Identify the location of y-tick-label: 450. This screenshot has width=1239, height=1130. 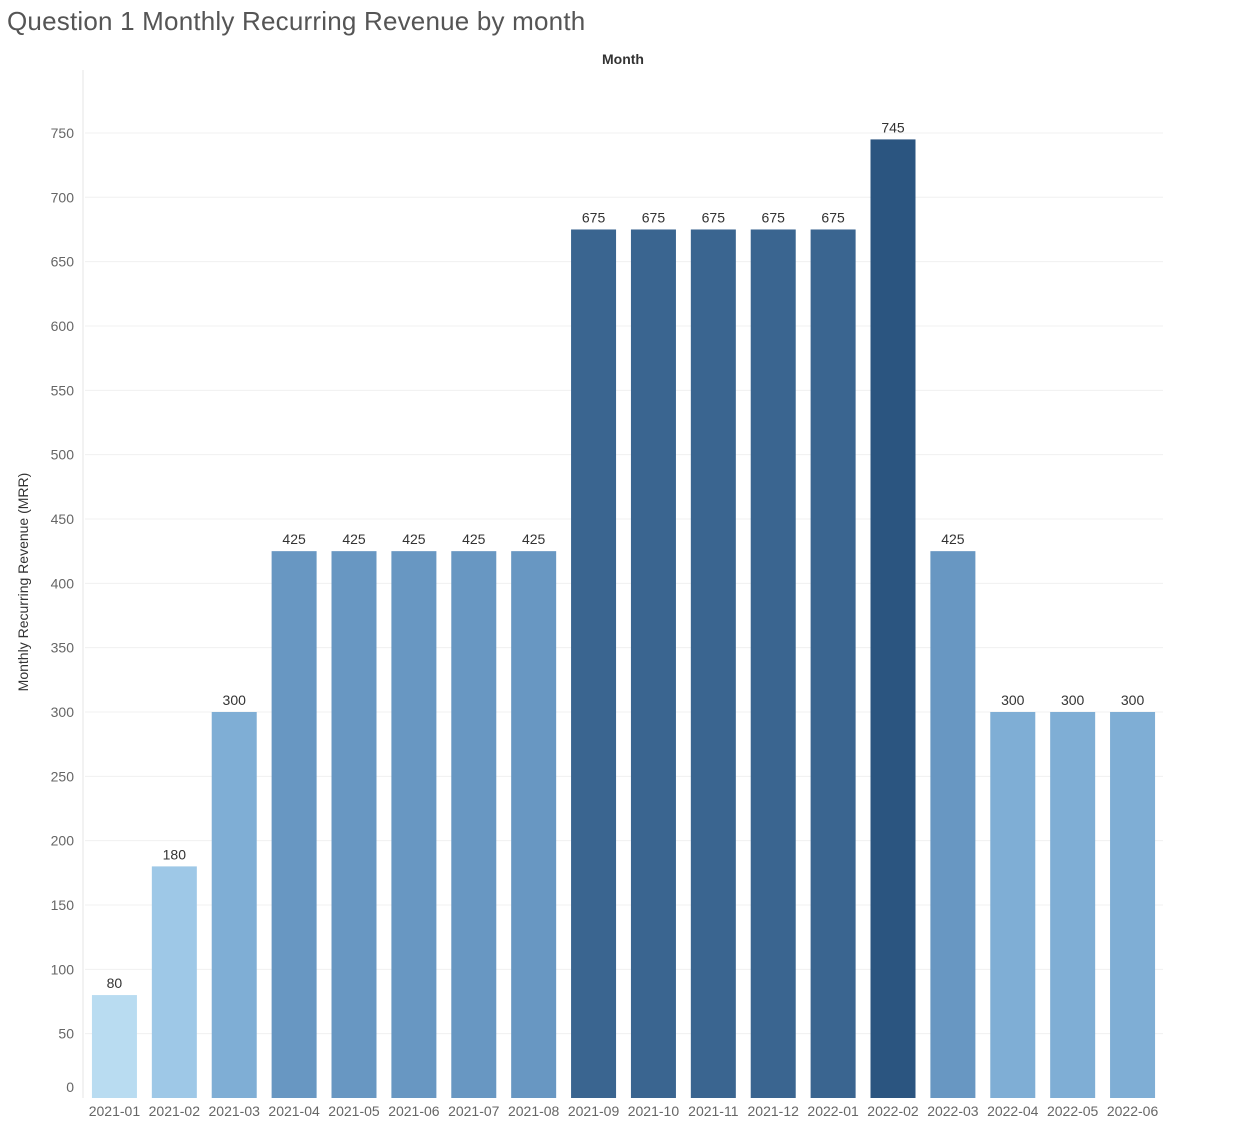
(63, 519).